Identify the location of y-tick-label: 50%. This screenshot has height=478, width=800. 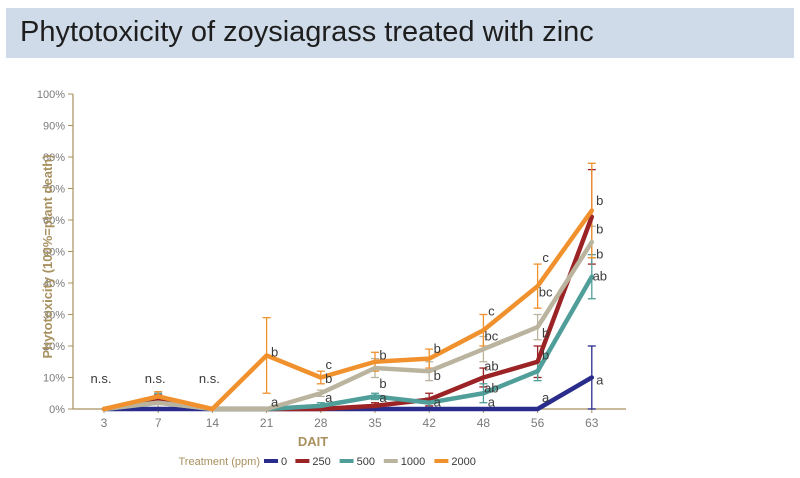
(54, 253).